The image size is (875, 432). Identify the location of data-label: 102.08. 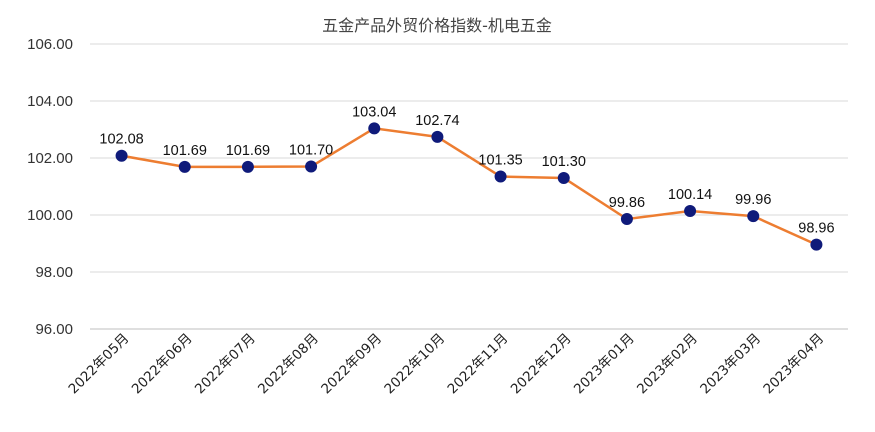
(121, 140).